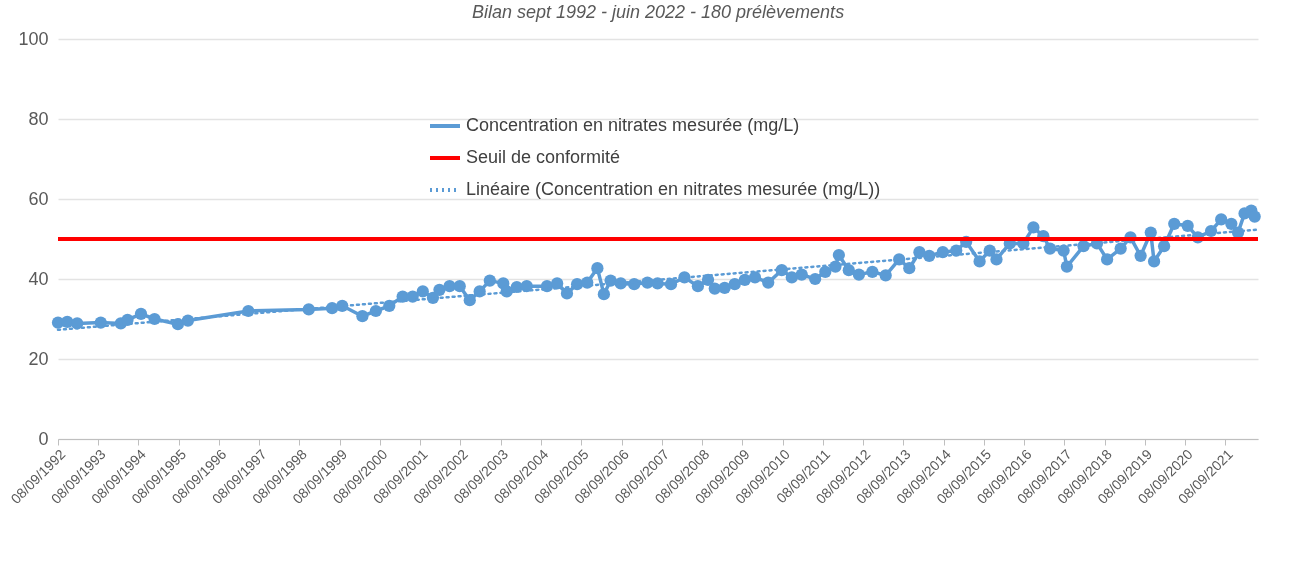 This screenshot has width=1316, height=562. Describe the element at coordinates (38, 358) in the screenshot. I see `y-tick-label: 20` at that location.